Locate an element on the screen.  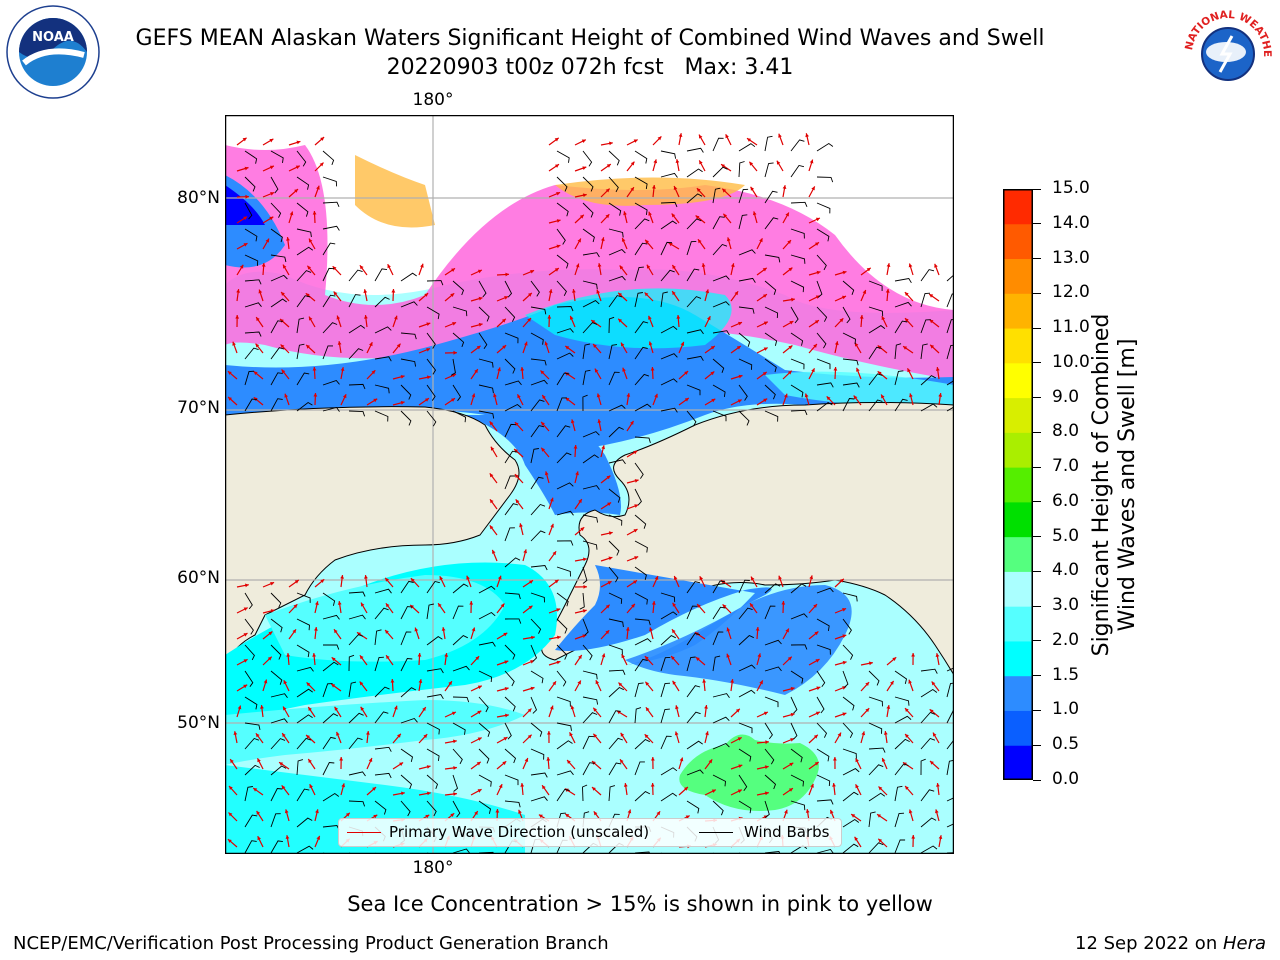
wave-direction-legend-line is located at coordinates (364, 832).